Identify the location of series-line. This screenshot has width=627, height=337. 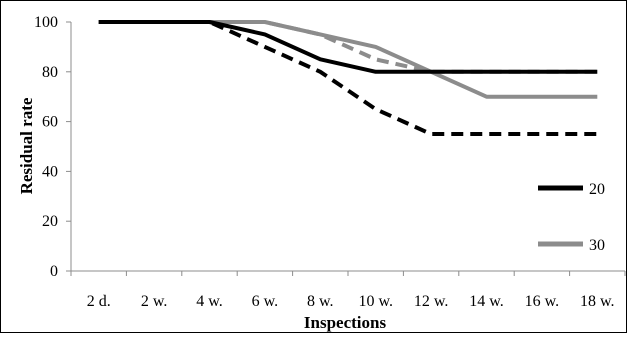
(348, 47).